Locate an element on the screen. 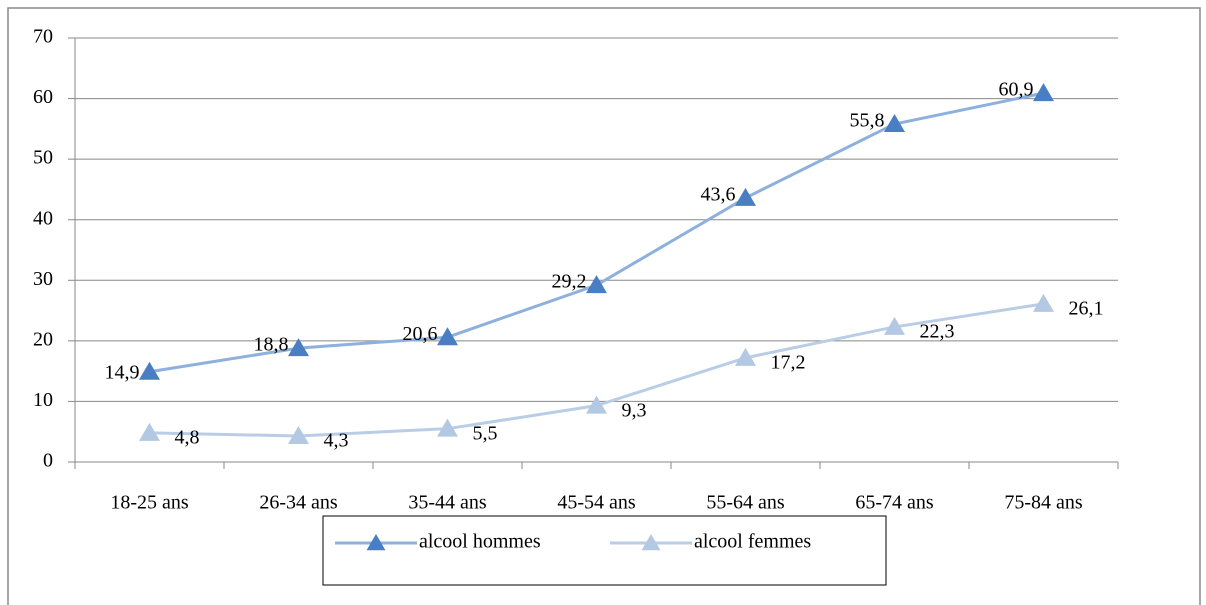  data-label: 4,8 is located at coordinates (187, 438).